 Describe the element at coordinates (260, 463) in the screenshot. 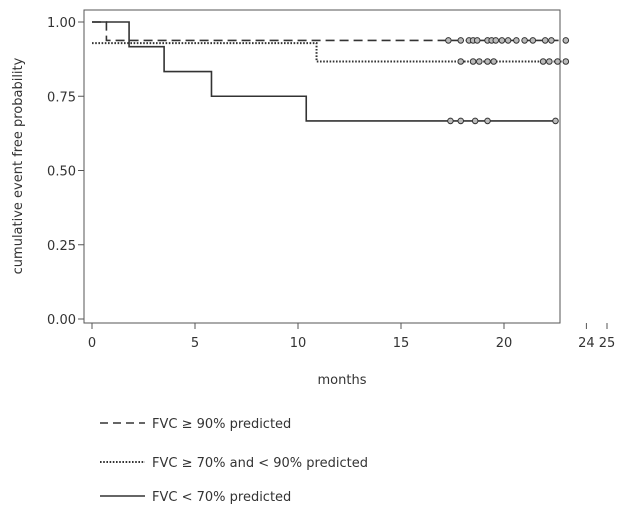

I see `legend-label-1: FVC ≥ 70% and < 90% predicted` at that location.